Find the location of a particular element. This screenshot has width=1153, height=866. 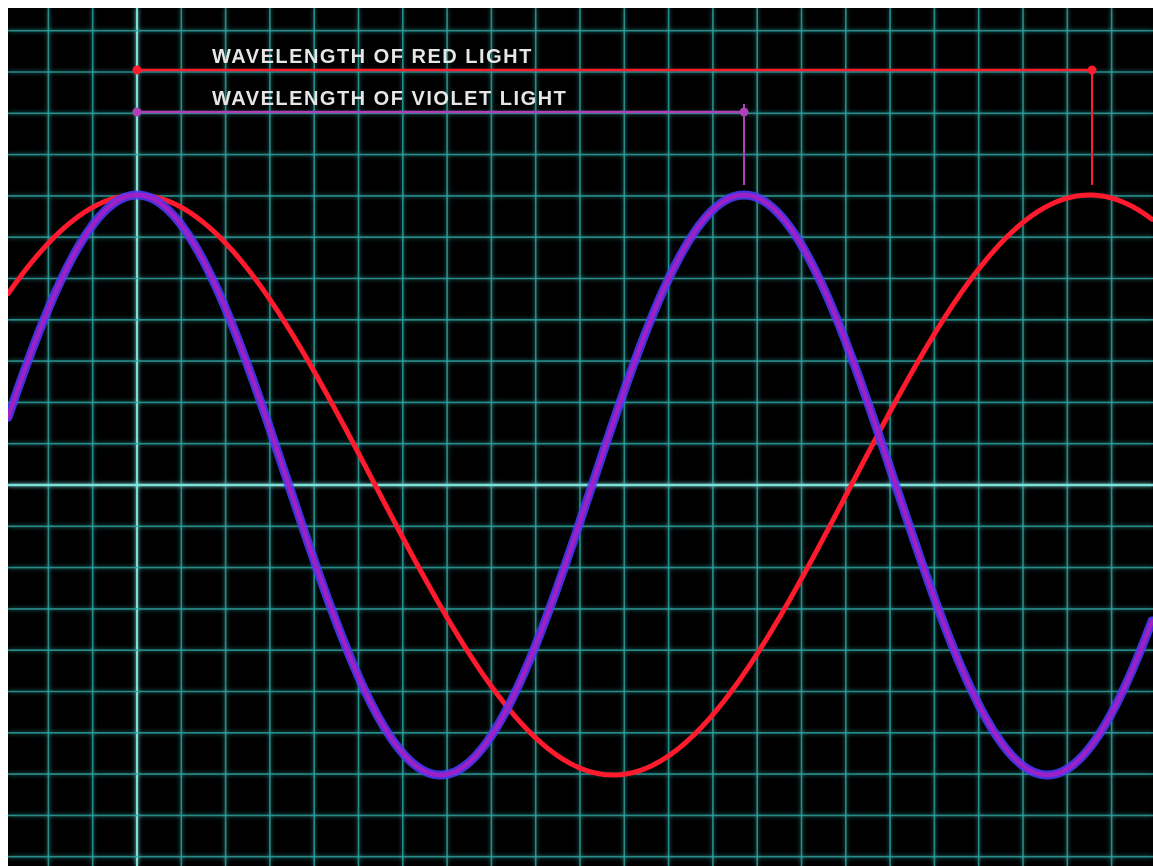

violet-wavelength-end-marker is located at coordinates (744, 112).